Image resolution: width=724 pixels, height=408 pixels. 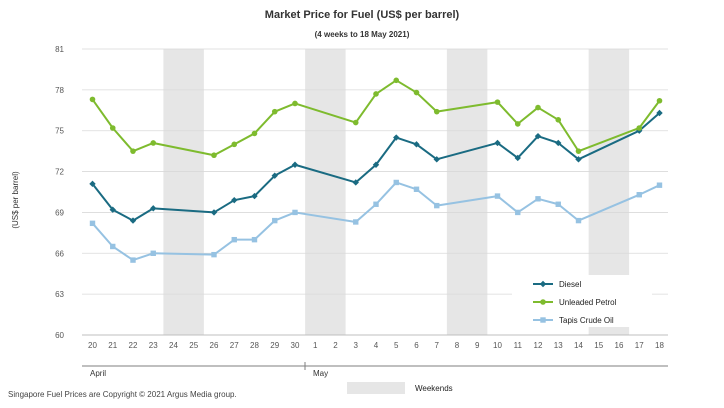 I want to click on x-tick-label: 7, so click(x=437, y=345).